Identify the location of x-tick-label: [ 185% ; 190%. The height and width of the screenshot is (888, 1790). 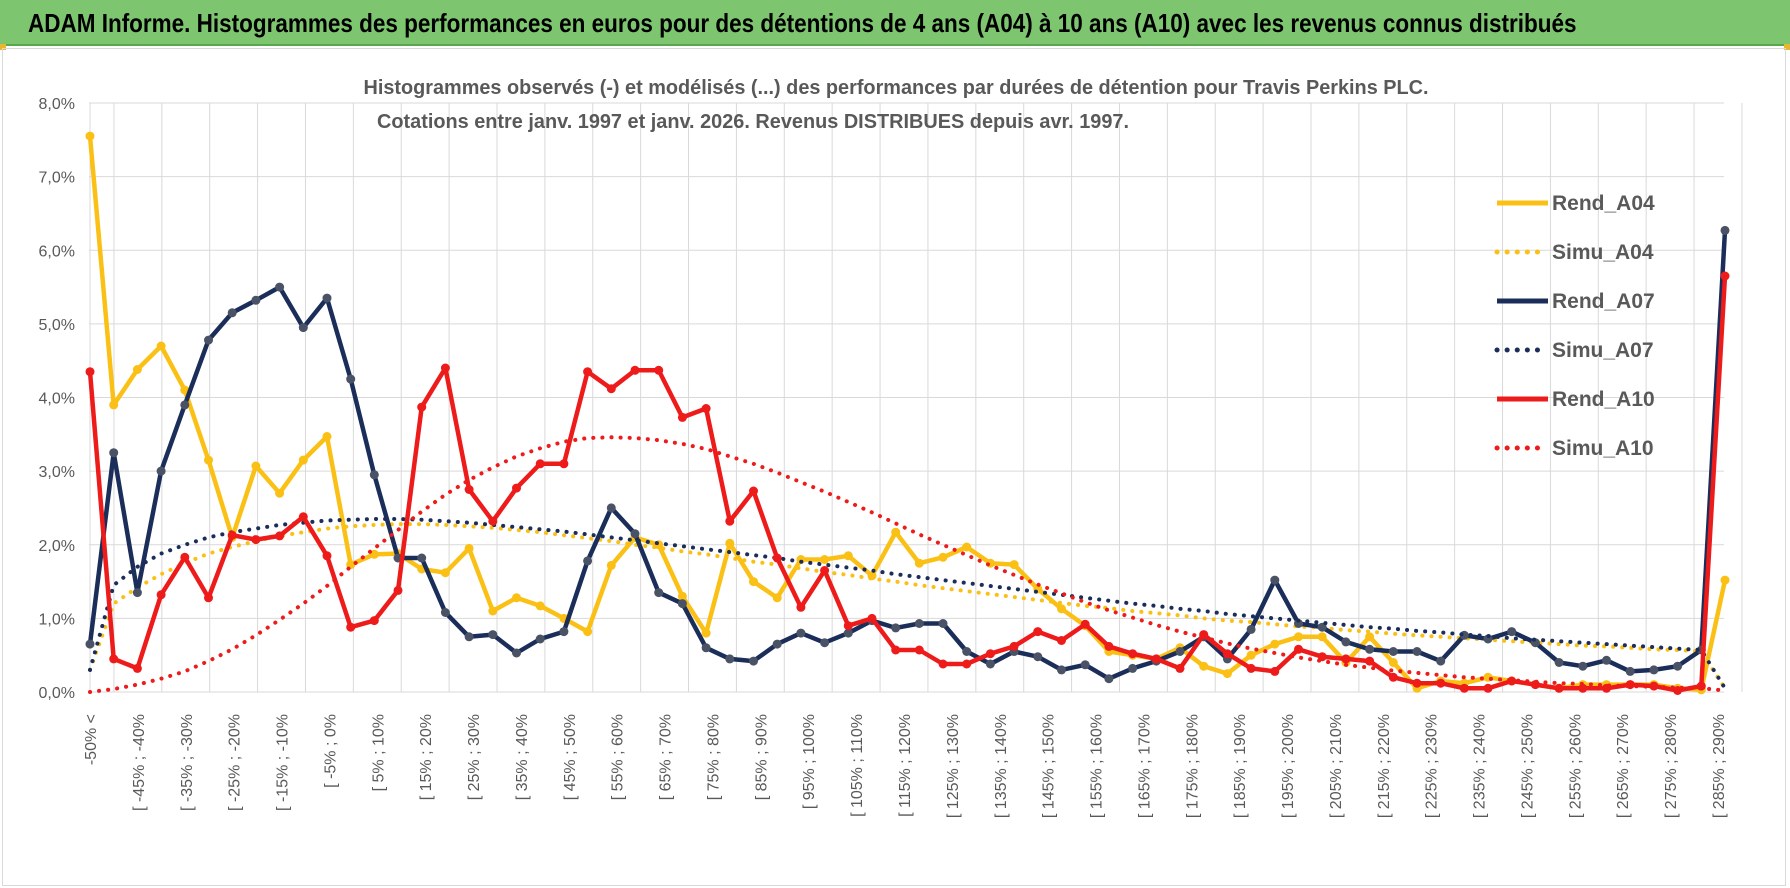
(1240, 766).